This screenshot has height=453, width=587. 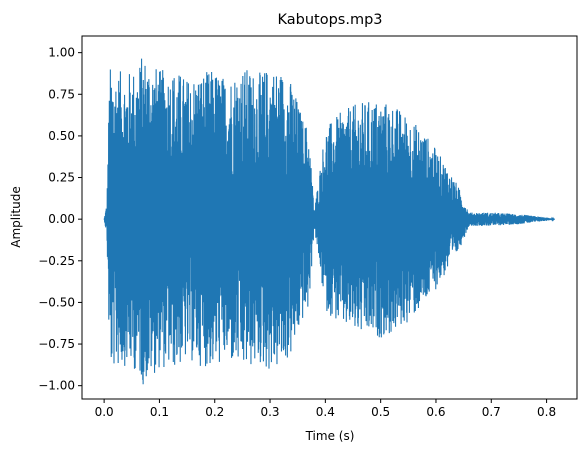 I want to click on y-tick-label: −0.25, so click(x=56, y=261).